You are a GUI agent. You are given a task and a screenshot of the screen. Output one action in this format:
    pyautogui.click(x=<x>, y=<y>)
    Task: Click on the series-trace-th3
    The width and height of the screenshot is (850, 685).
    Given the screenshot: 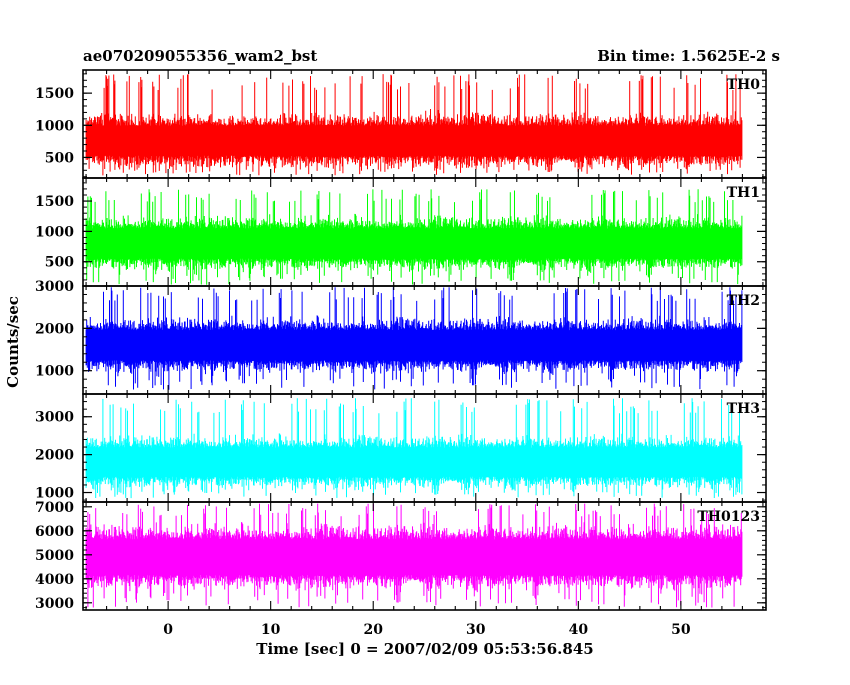 What is the action you would take?
    pyautogui.click(x=414, y=448)
    